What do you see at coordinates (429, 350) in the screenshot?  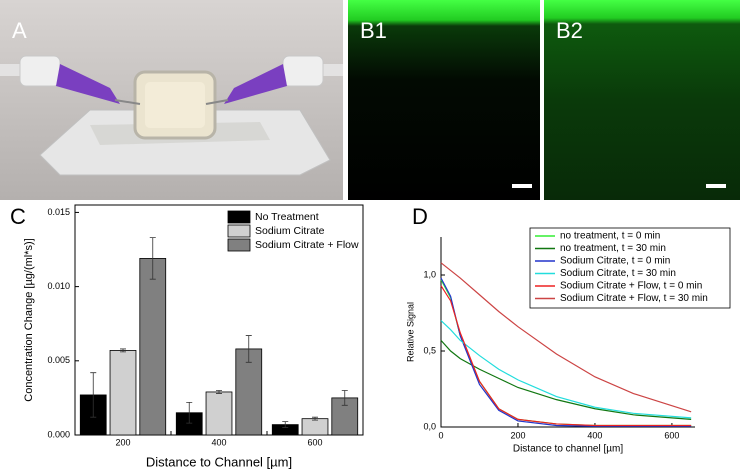 I see `y-tick-label: 0,5` at bounding box center [429, 350].